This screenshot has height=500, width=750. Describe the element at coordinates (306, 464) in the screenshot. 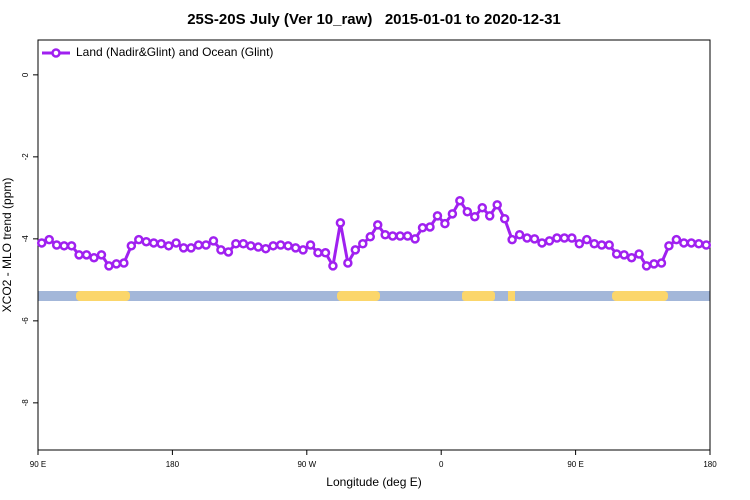

I see `x-tick-label: 90 W` at that location.